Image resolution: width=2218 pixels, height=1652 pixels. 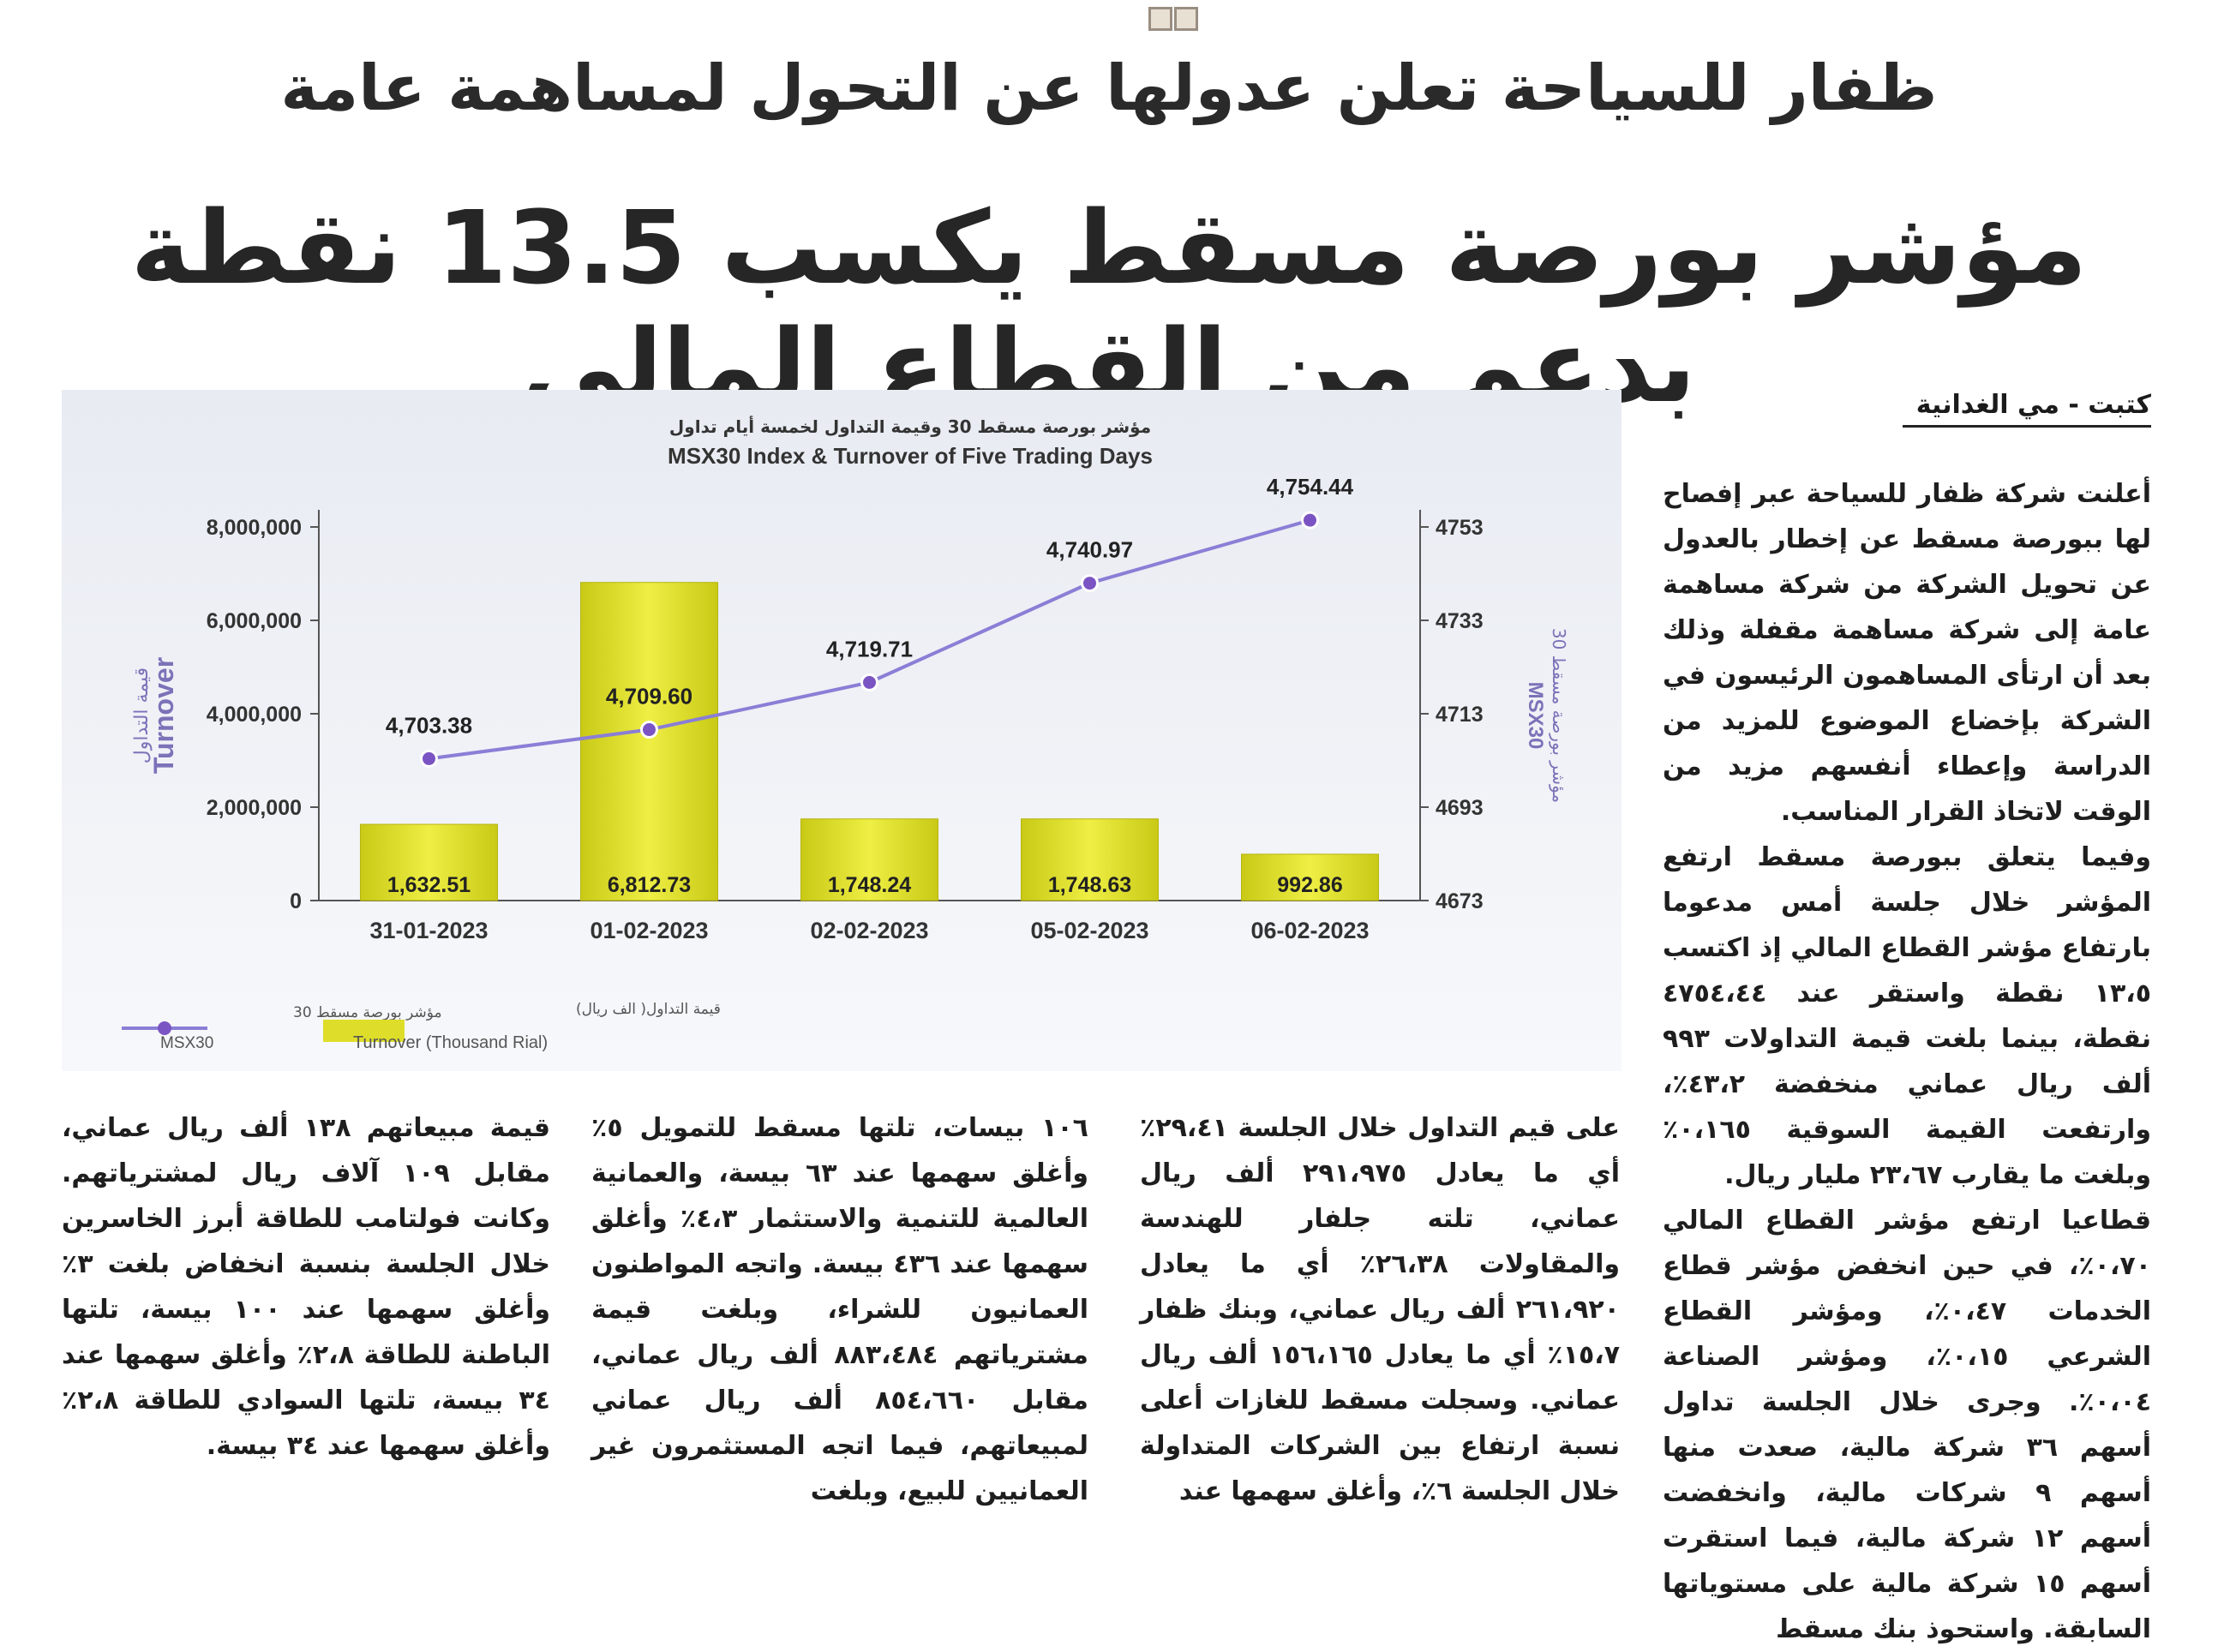 I want to click on x-axis-tick-label: 02-02-2023, so click(x=869, y=930).